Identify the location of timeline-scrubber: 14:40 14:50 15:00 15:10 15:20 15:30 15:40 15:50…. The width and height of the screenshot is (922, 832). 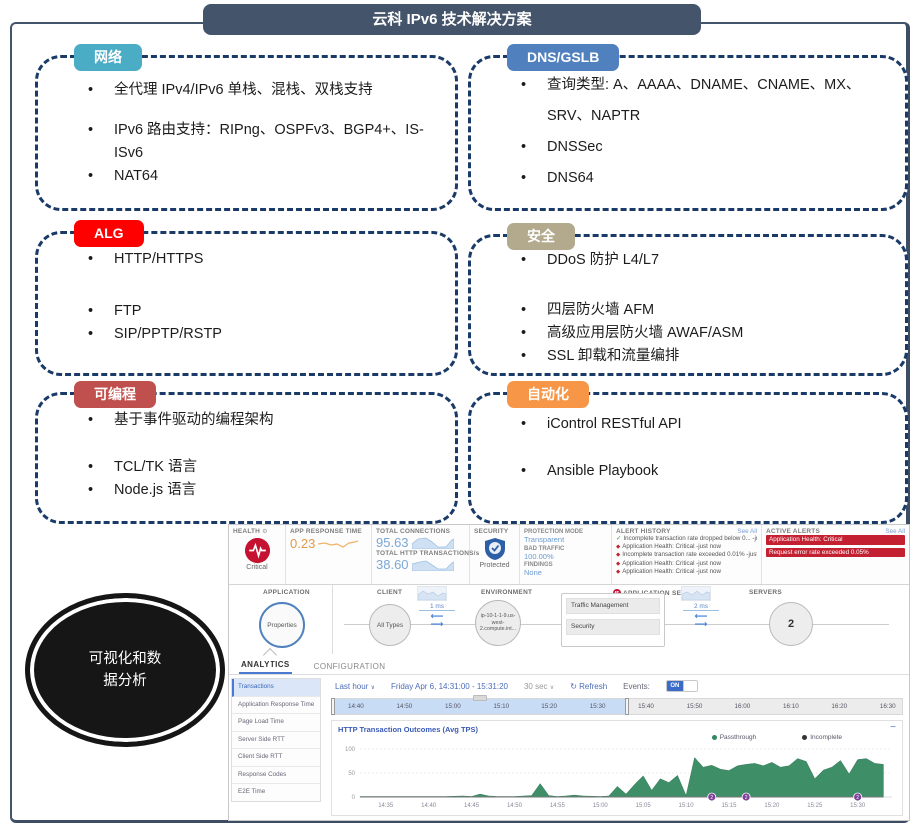
(617, 705).